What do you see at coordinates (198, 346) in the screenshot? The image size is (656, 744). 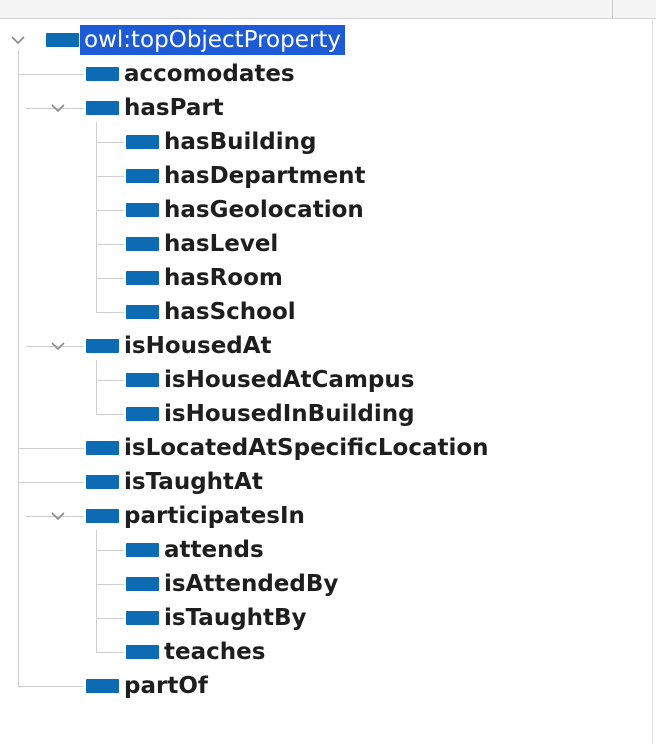 I see `node-label: isHousedAt` at bounding box center [198, 346].